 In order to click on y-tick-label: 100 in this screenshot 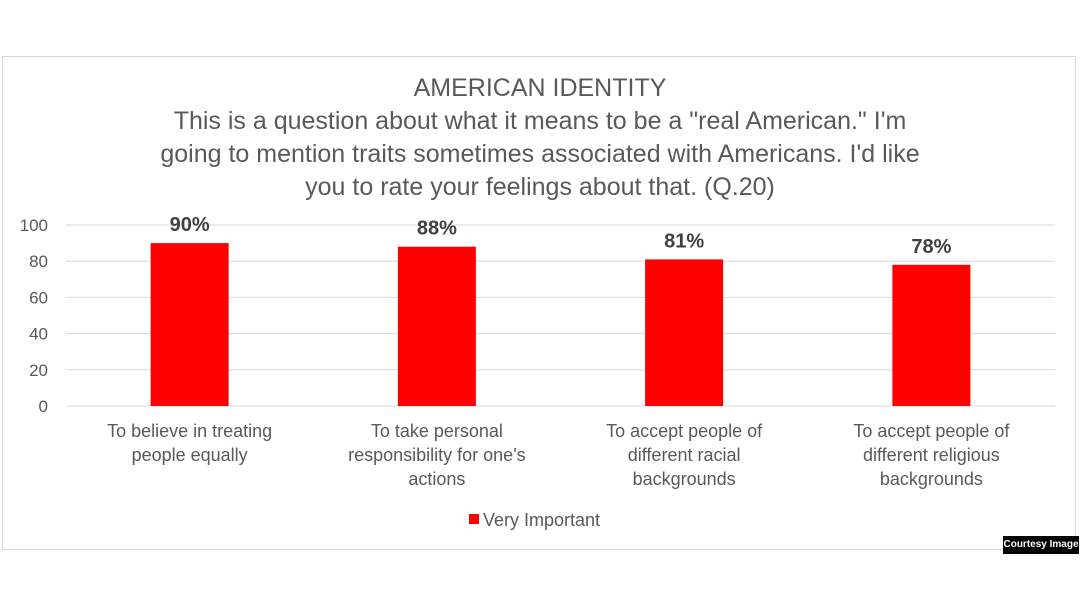, I will do `click(34, 225)`.